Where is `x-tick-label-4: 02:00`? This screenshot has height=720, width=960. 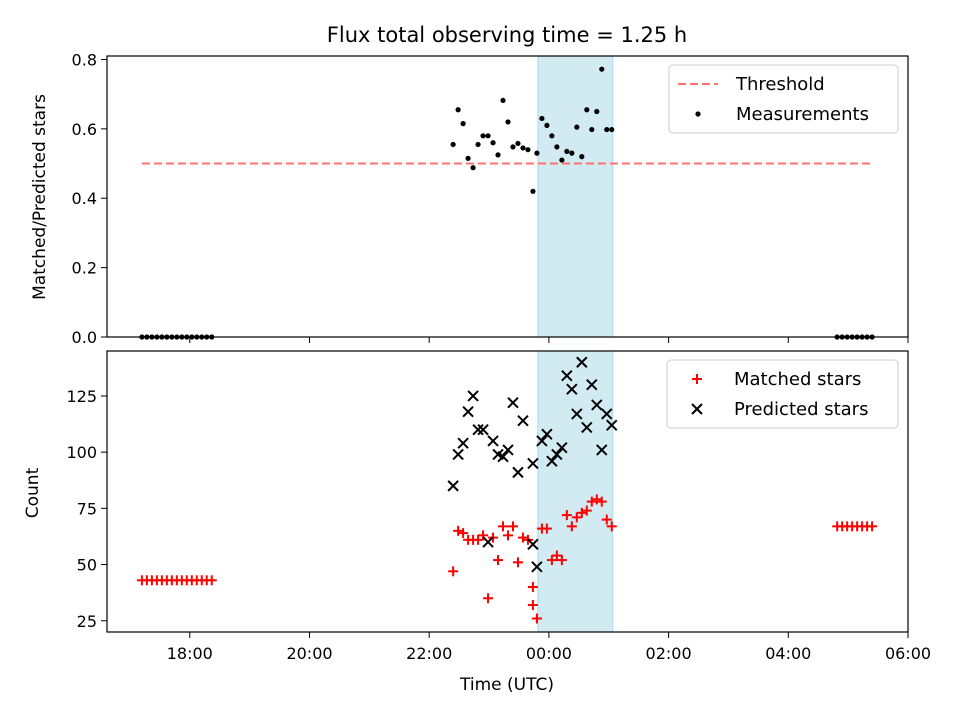
x-tick-label-4: 02:00 is located at coordinates (669, 653).